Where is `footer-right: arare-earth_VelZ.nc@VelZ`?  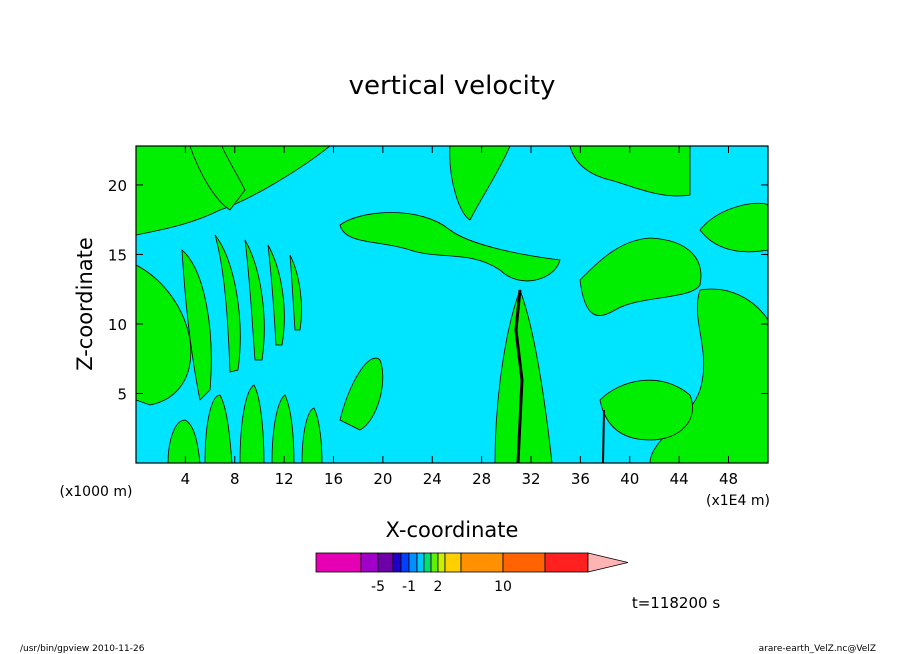 footer-right: arare-earth_VelZ.nc@VelZ is located at coordinates (817, 649).